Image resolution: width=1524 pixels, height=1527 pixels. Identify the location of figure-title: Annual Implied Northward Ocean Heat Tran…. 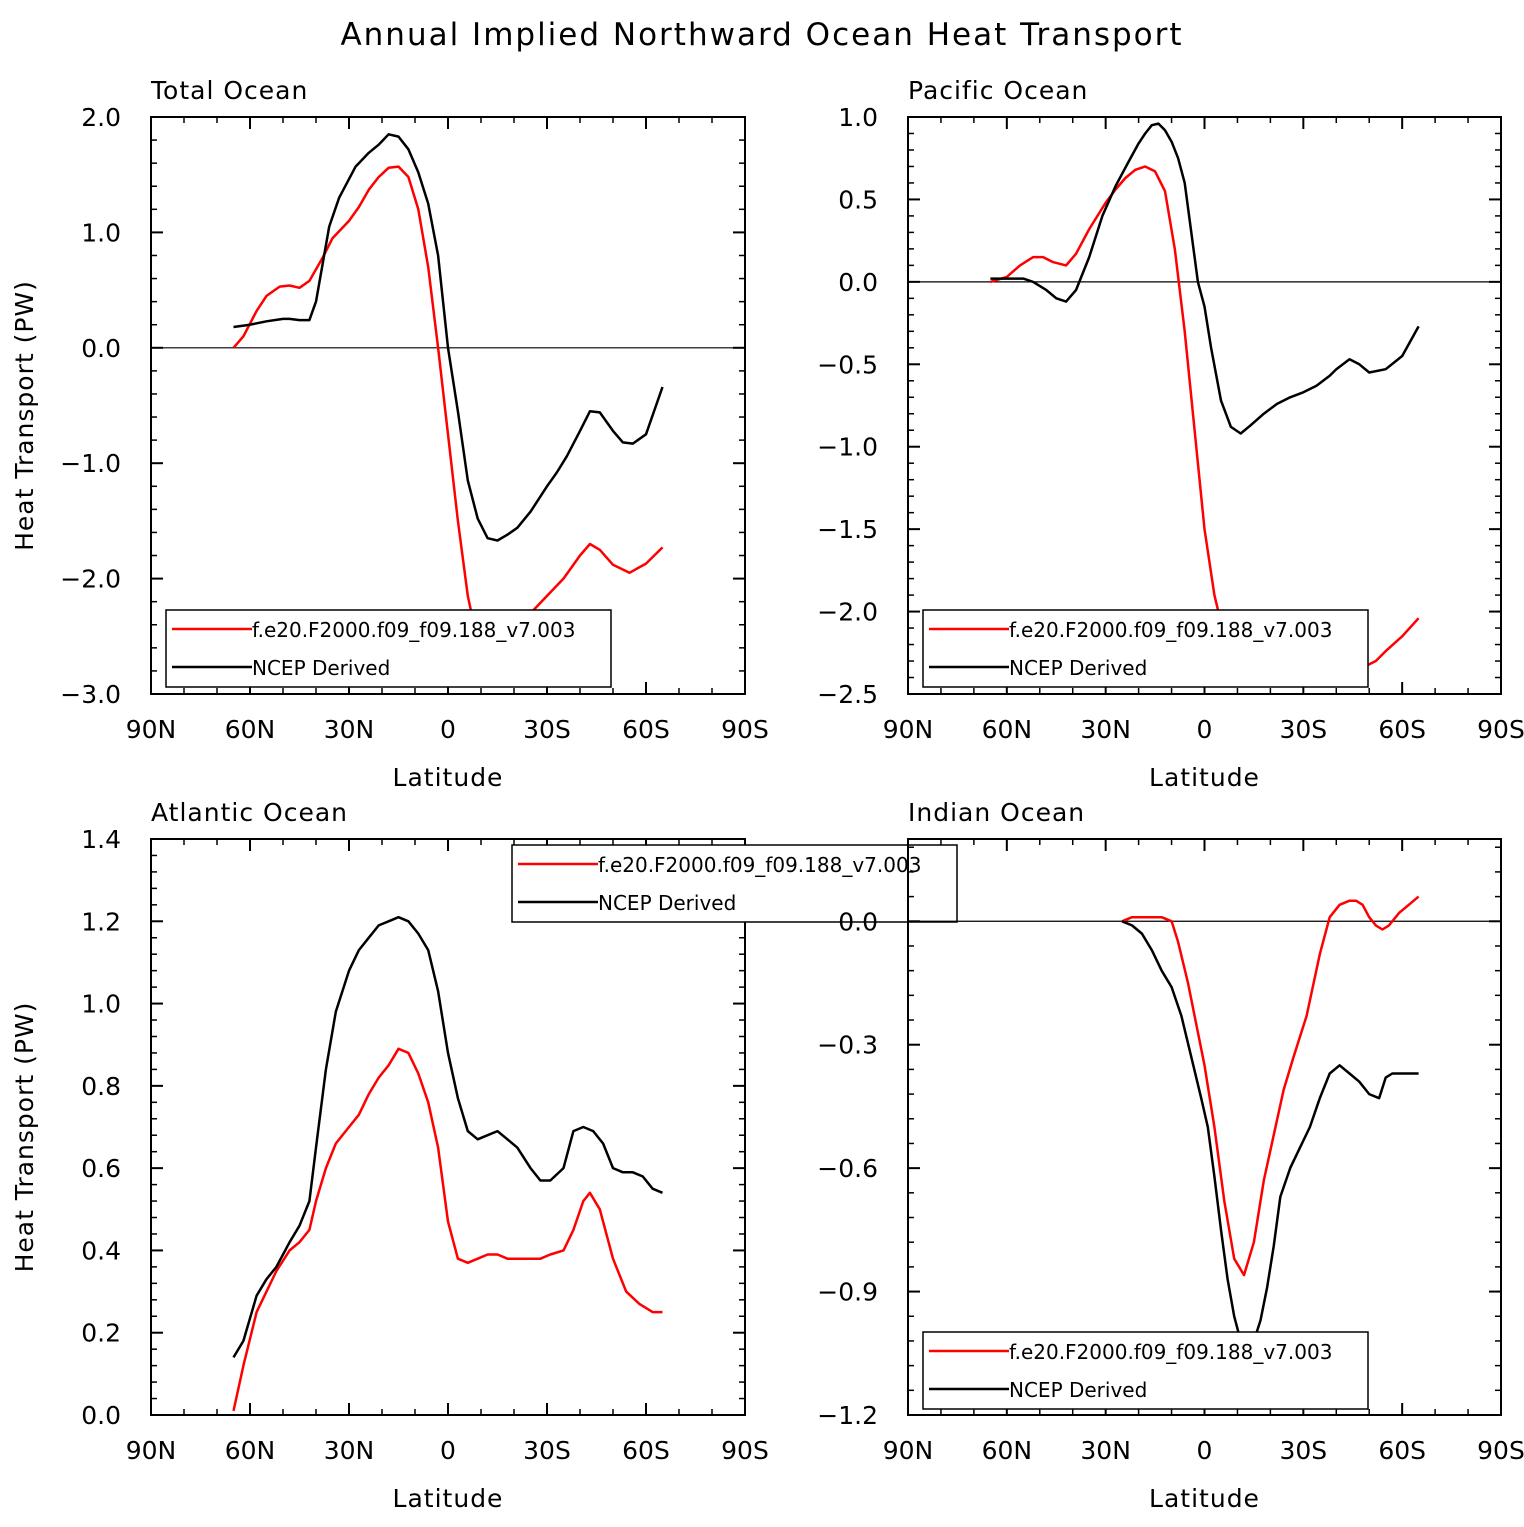
(761, 35).